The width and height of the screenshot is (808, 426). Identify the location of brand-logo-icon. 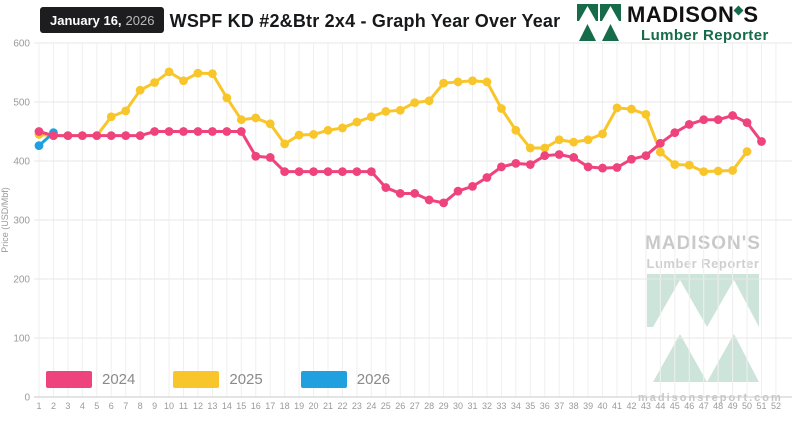
(599, 22).